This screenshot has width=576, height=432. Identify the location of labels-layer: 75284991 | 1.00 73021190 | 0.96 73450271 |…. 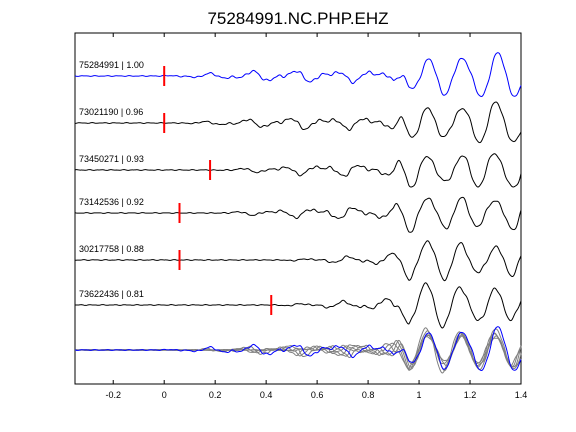
(111, 179).